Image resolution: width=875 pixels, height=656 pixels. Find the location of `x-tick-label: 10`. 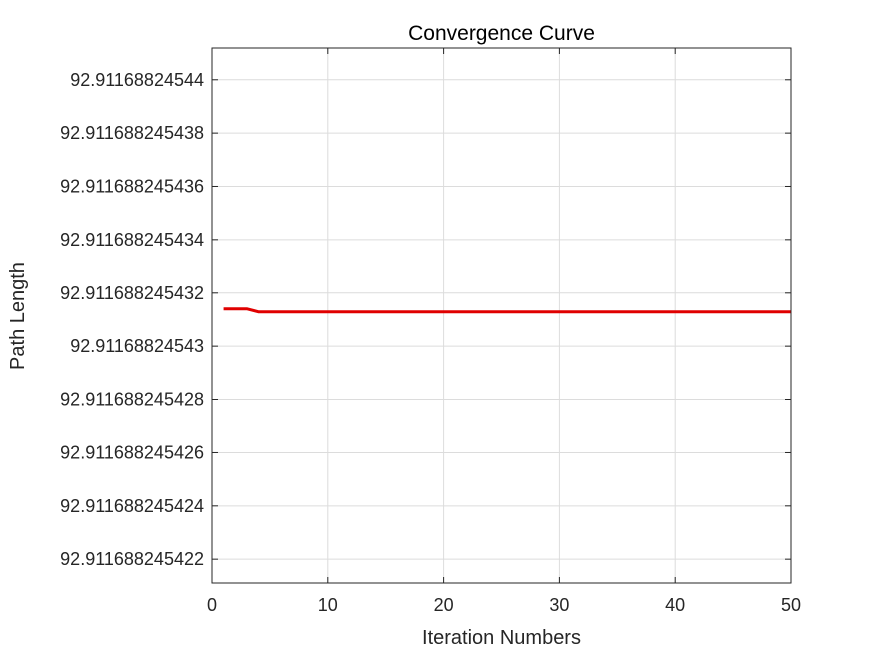

x-tick-label: 10 is located at coordinates (328, 605).